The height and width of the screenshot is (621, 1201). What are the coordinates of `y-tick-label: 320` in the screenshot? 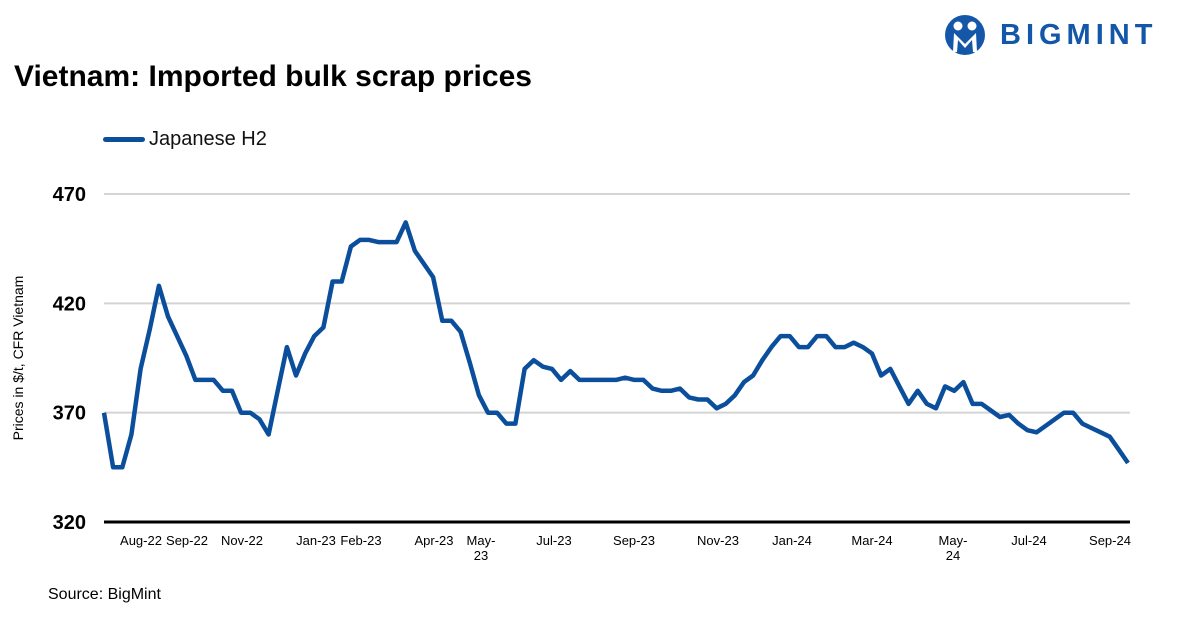 It's located at (69, 523).